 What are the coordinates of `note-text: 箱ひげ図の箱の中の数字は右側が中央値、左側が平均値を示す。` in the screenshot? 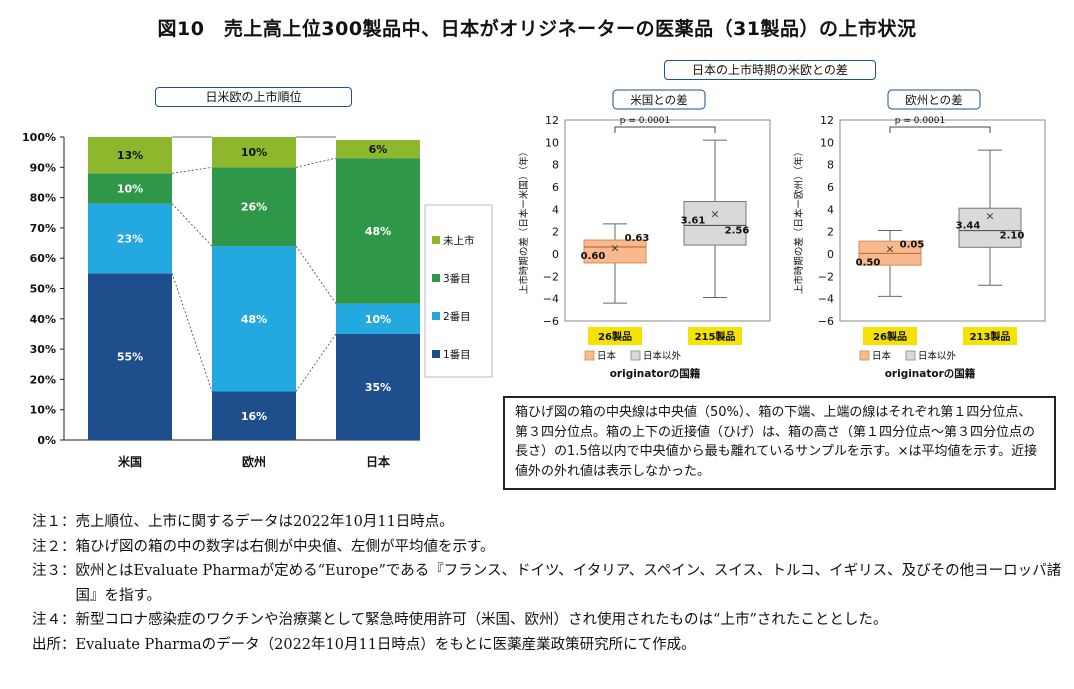 It's located at (285, 546).